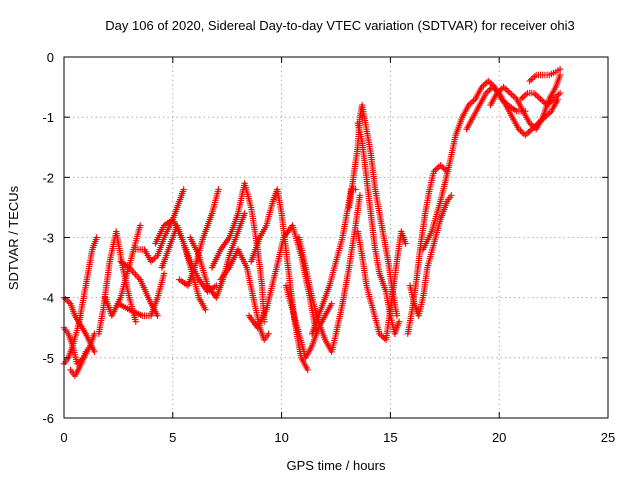  What do you see at coordinates (48, 358) in the screenshot?
I see `y-tick-label: -5` at bounding box center [48, 358].